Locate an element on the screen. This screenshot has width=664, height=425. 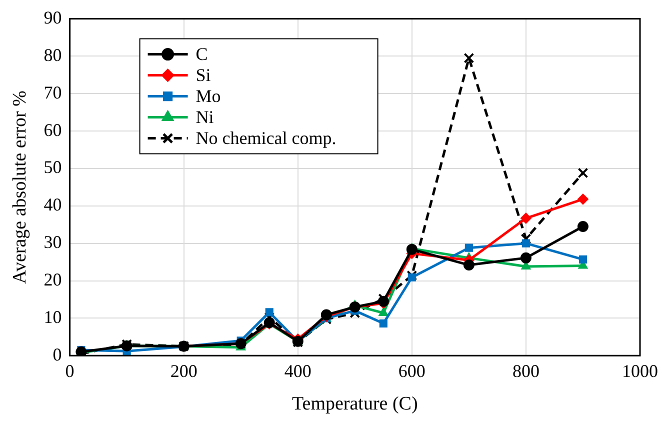
x-tick-label: 200 is located at coordinates (184, 371).